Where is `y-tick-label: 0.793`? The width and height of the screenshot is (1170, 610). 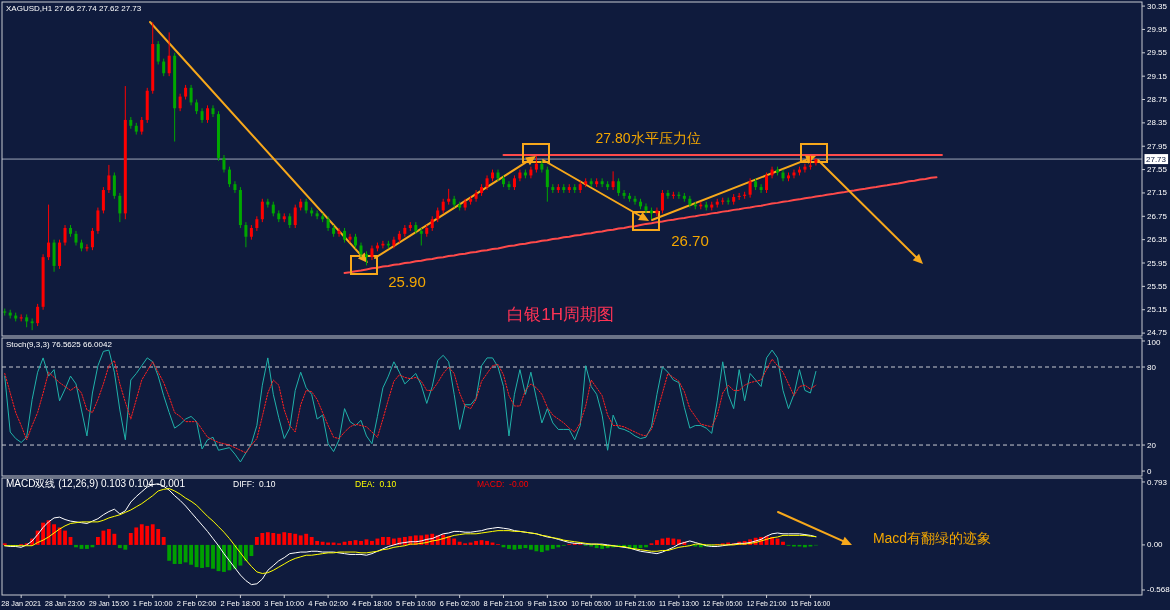
y-tick-label: 0.793 is located at coordinates (1157, 482).